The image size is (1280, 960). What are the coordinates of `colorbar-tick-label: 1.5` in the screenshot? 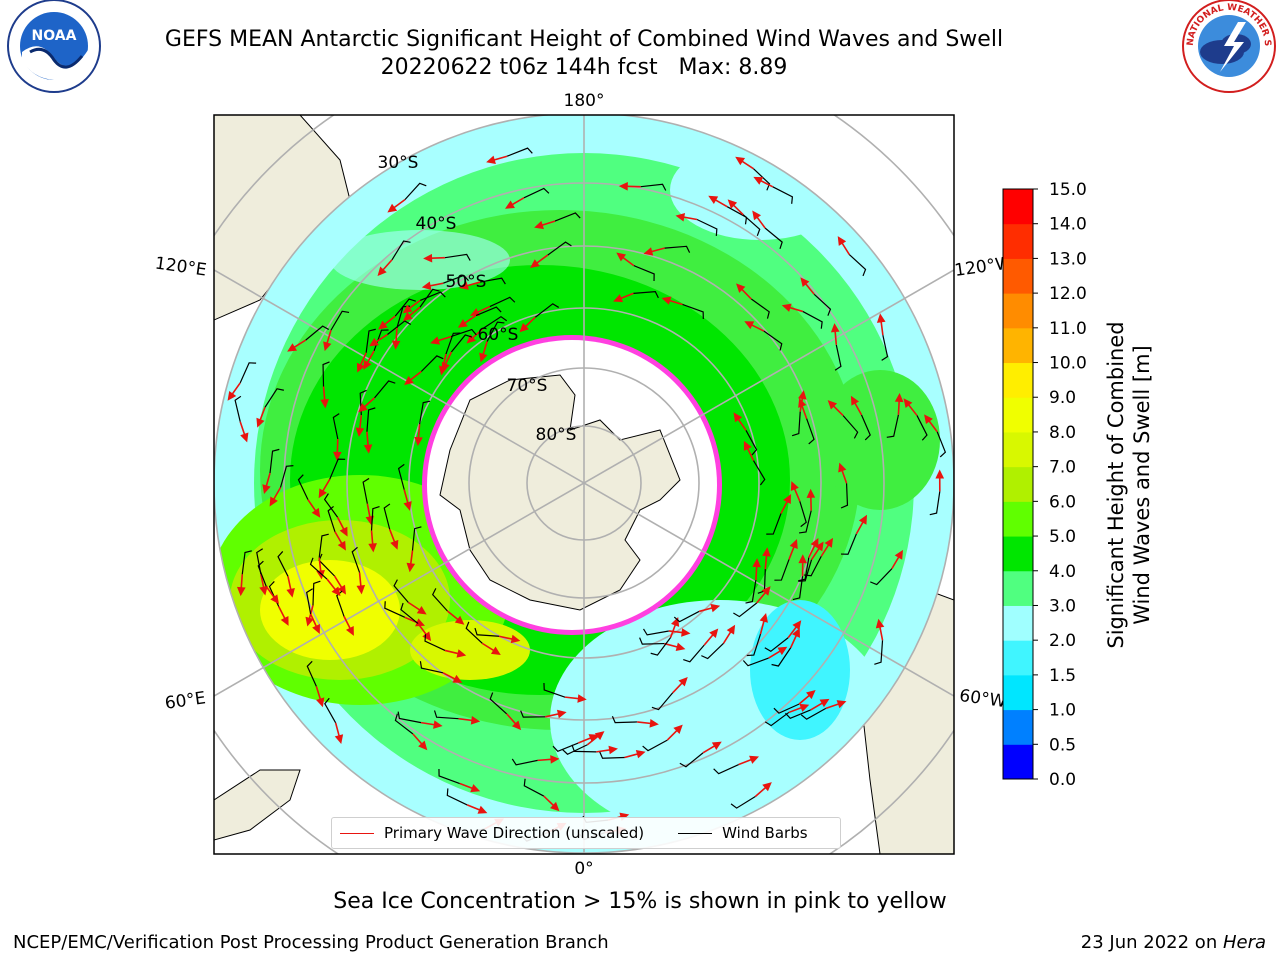 It's located at (1062, 676).